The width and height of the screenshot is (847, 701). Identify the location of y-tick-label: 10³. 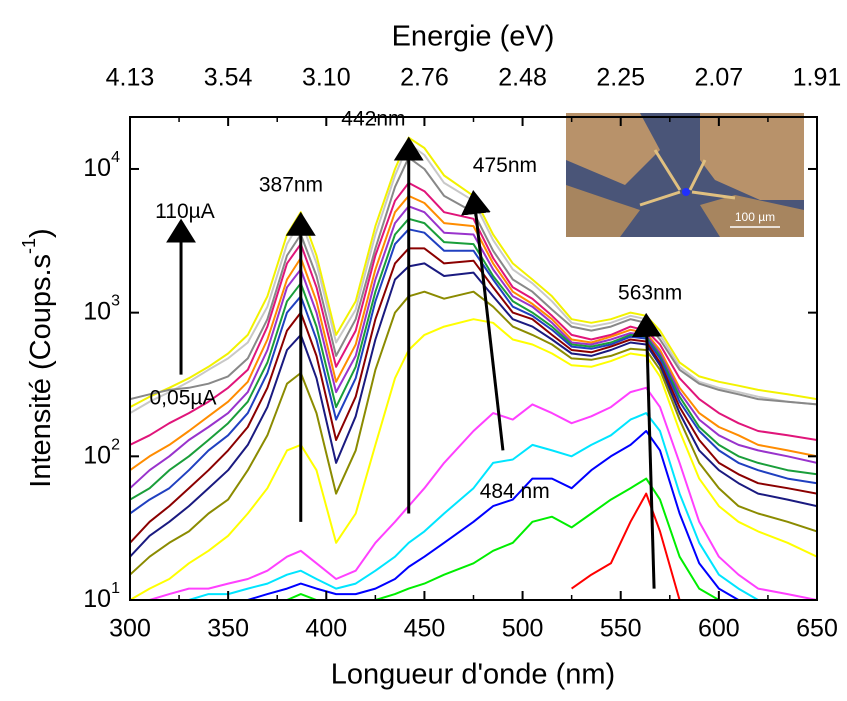
(101, 309).